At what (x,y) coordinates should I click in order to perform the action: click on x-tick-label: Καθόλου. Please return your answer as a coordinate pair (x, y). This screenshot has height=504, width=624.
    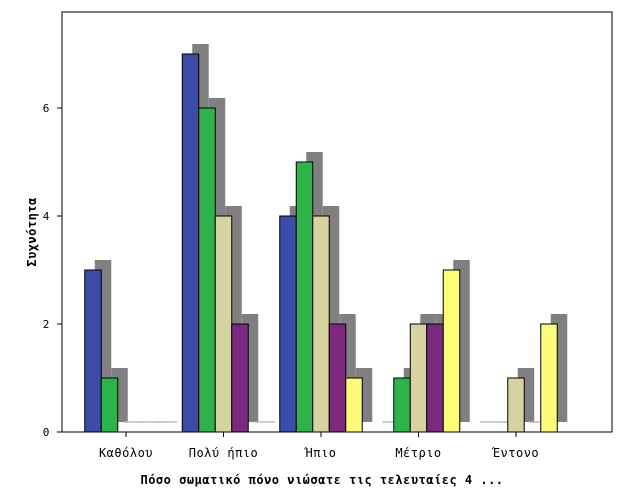
    Looking at the image, I should click on (126, 453).